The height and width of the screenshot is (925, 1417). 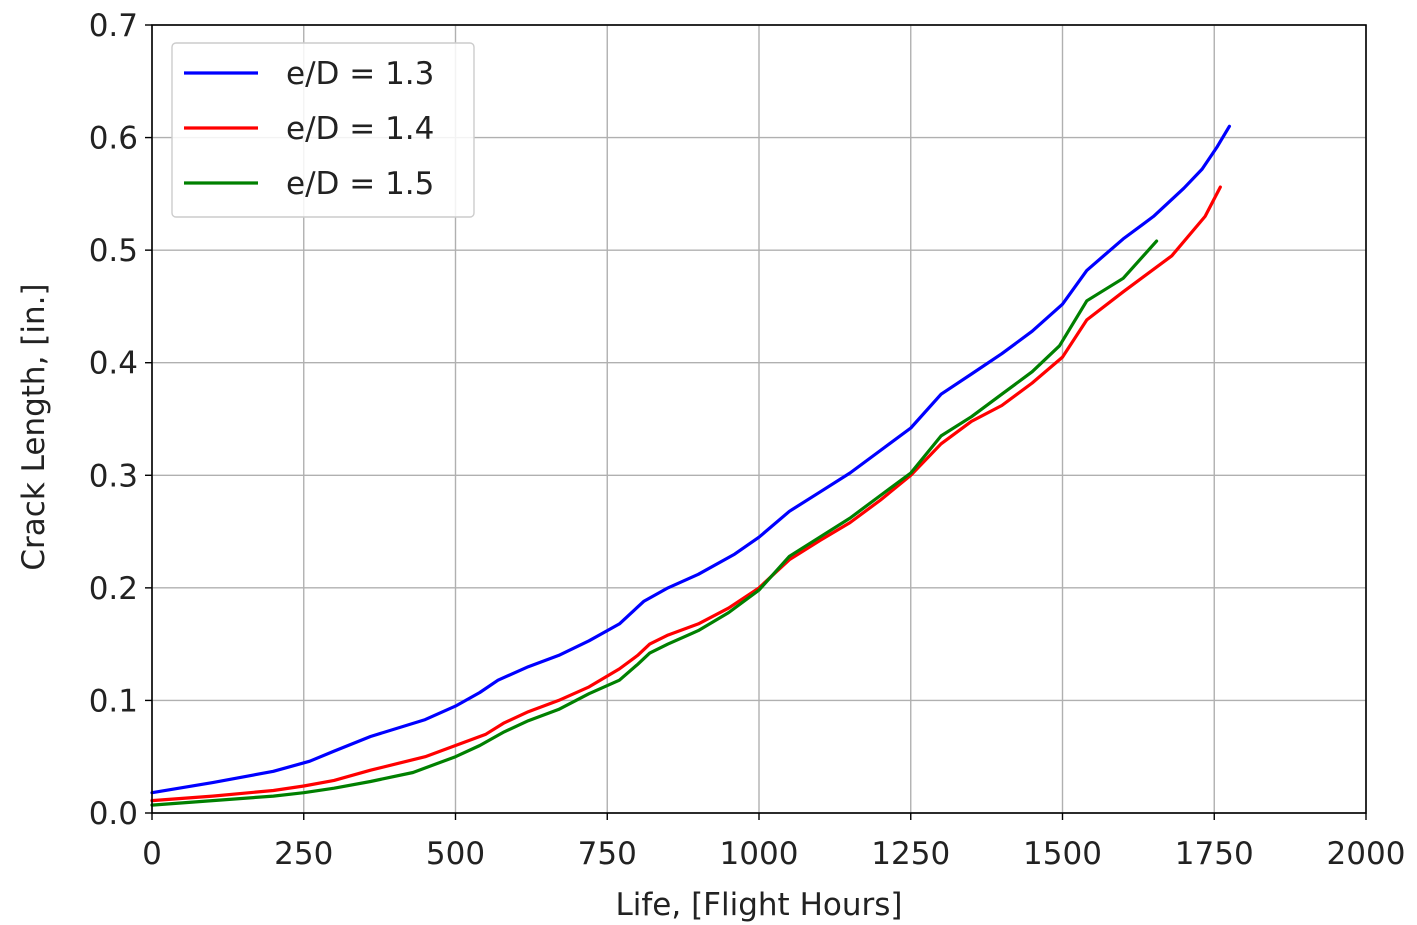 What do you see at coordinates (360, 184) in the screenshot?
I see `legend-label-3: e/D = 1.5` at bounding box center [360, 184].